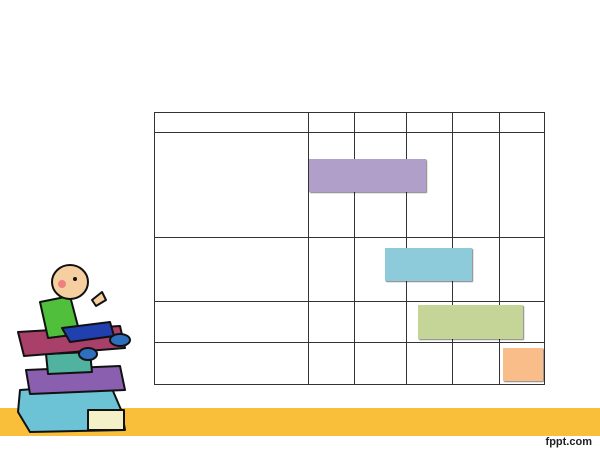  I want to click on boy-on-books-illustration, so click(74, 348).